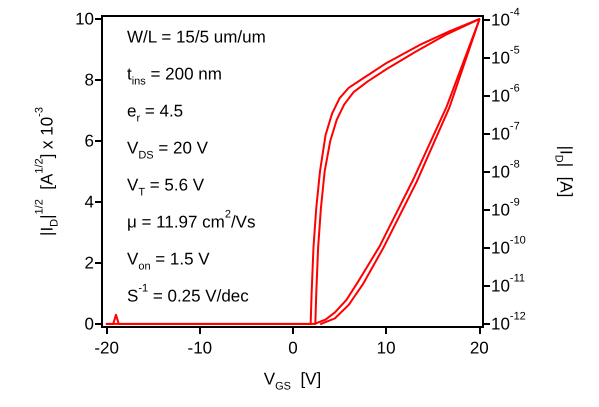  Describe the element at coordinates (196, 37) in the screenshot. I see `annotation: W/L = 15/5 um/um` at that location.